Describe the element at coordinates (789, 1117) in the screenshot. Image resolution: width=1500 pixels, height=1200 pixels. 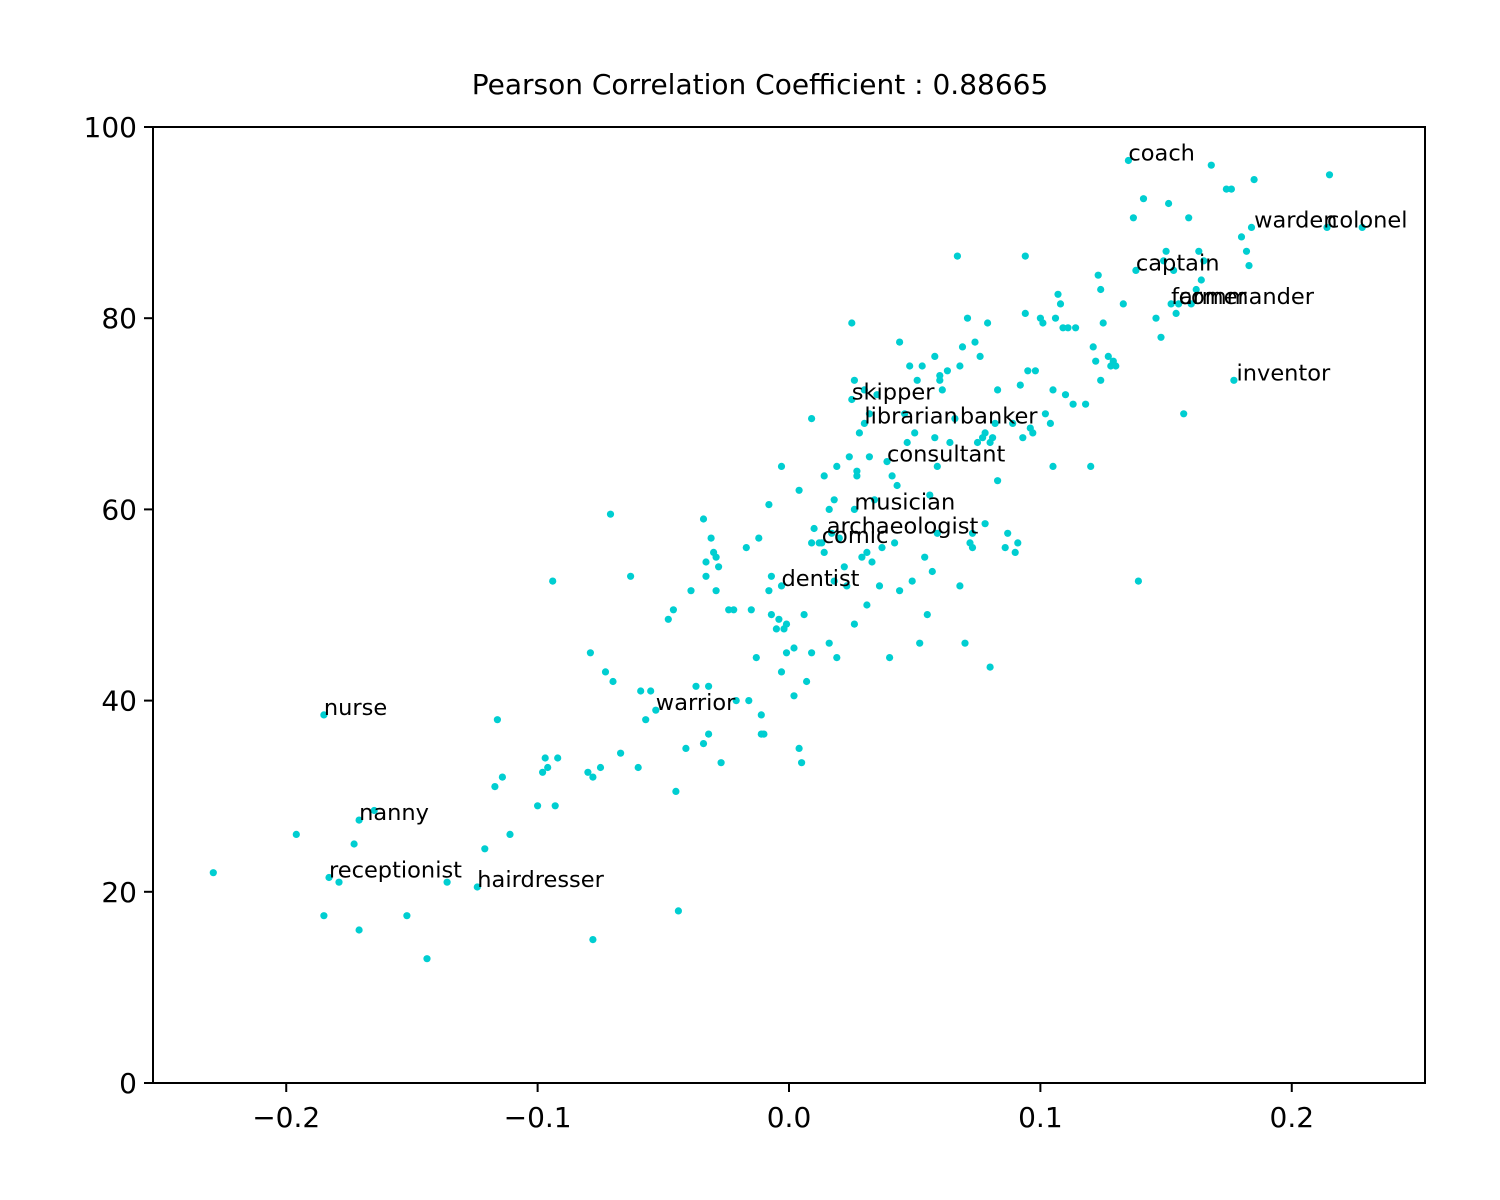
I see `x-tick-label: 0.0` at that location.